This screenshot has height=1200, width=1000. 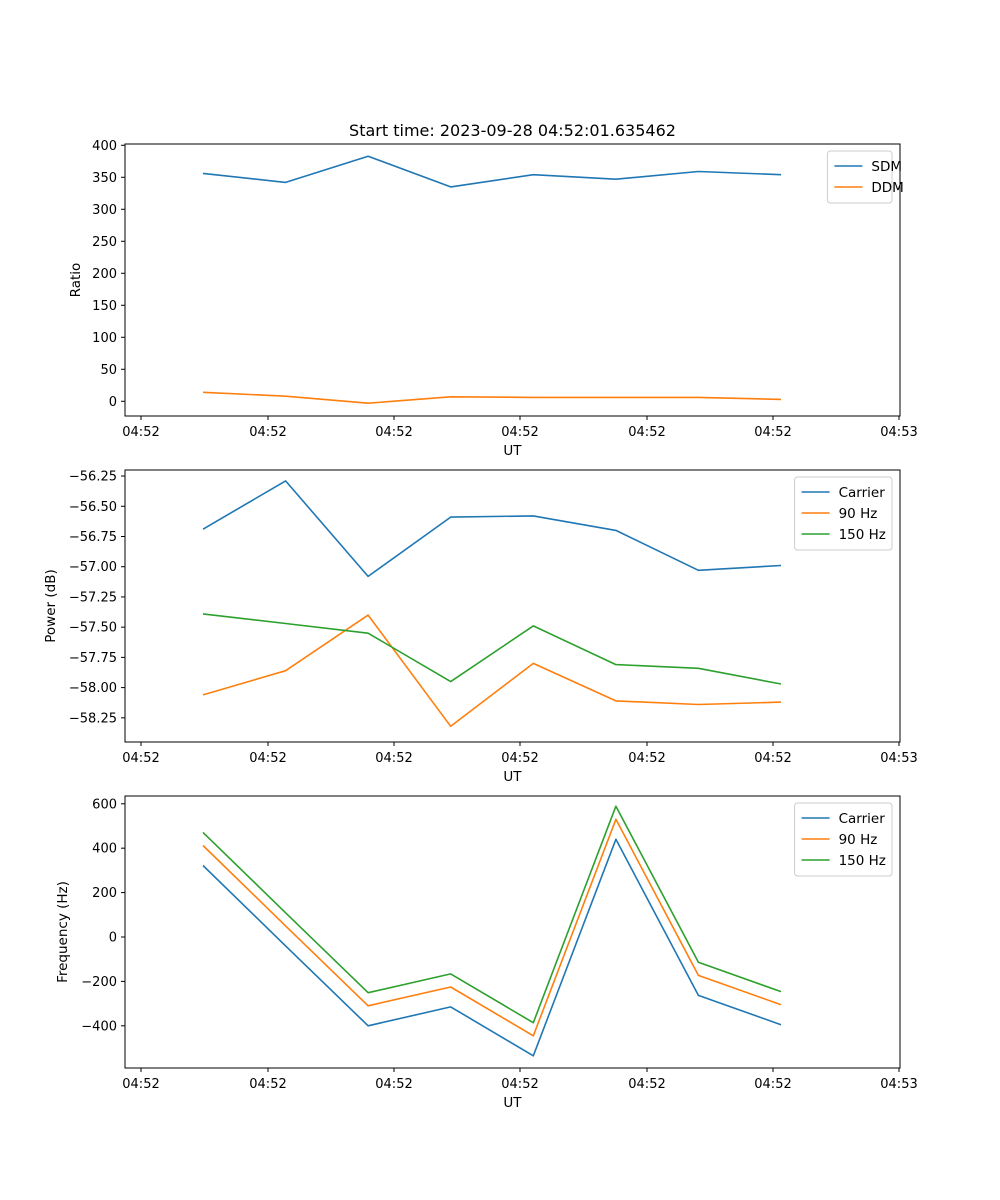 I want to click on frequency-legend-label: Carrier, so click(x=862, y=819).